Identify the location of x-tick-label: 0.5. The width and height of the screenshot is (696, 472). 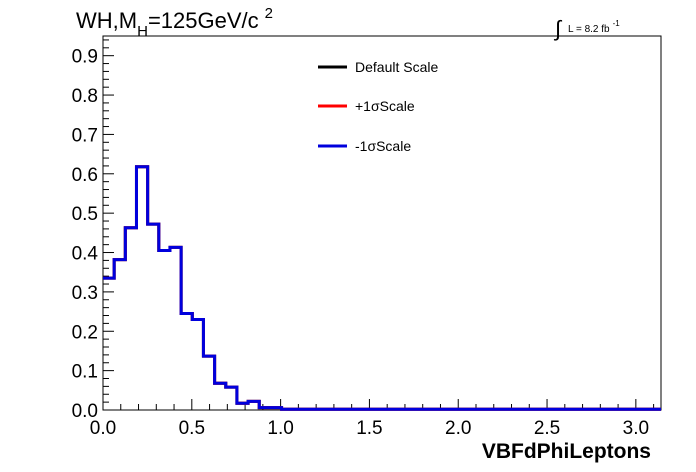
(192, 428).